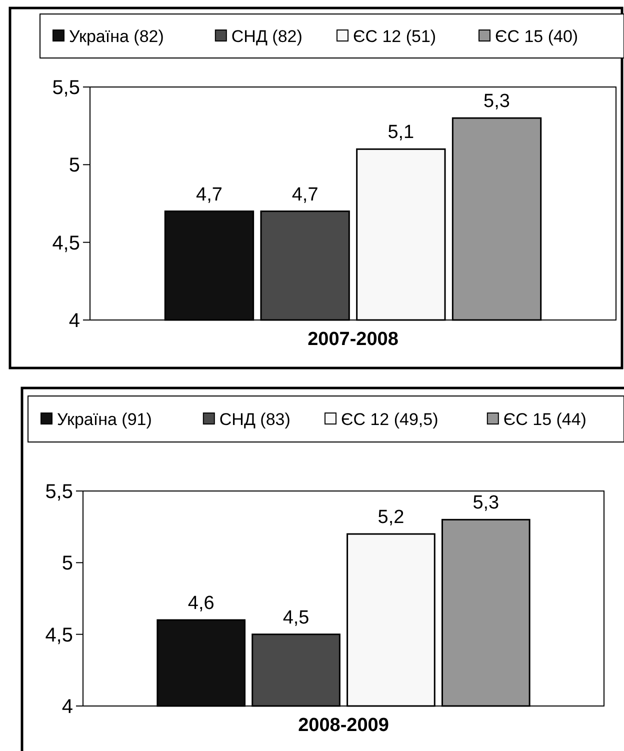 The image size is (624, 751). Describe the element at coordinates (296, 617) in the screenshot. I see `data-label: 4,5` at that location.